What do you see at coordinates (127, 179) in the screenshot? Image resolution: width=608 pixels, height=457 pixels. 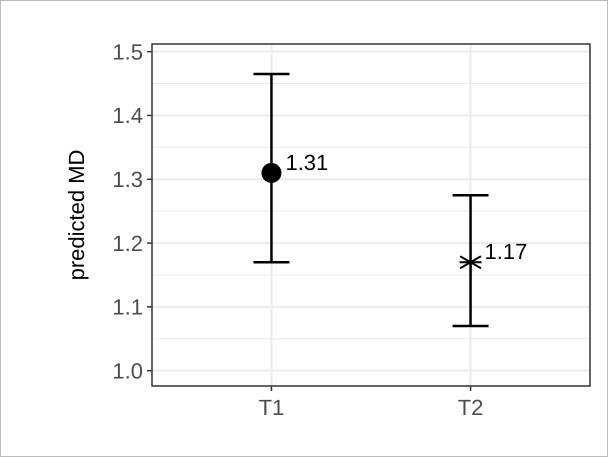 I see `y-tick-label: 1.3` at bounding box center [127, 179].